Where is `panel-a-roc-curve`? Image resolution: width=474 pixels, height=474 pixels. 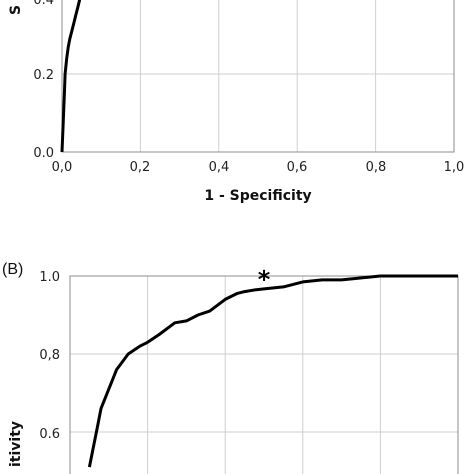 panel-a-roc-curve is located at coordinates (71, 76).